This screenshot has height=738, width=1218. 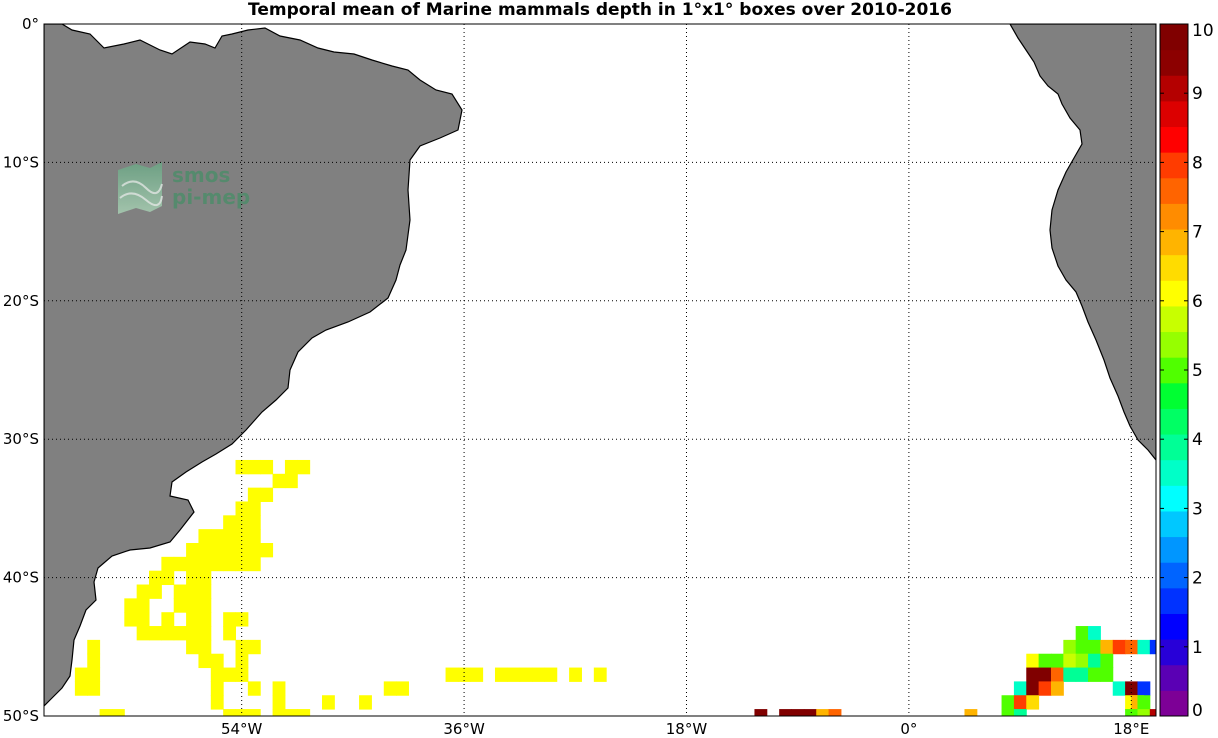 I want to click on colorbar-tick-label: 5, so click(x=1197, y=371).